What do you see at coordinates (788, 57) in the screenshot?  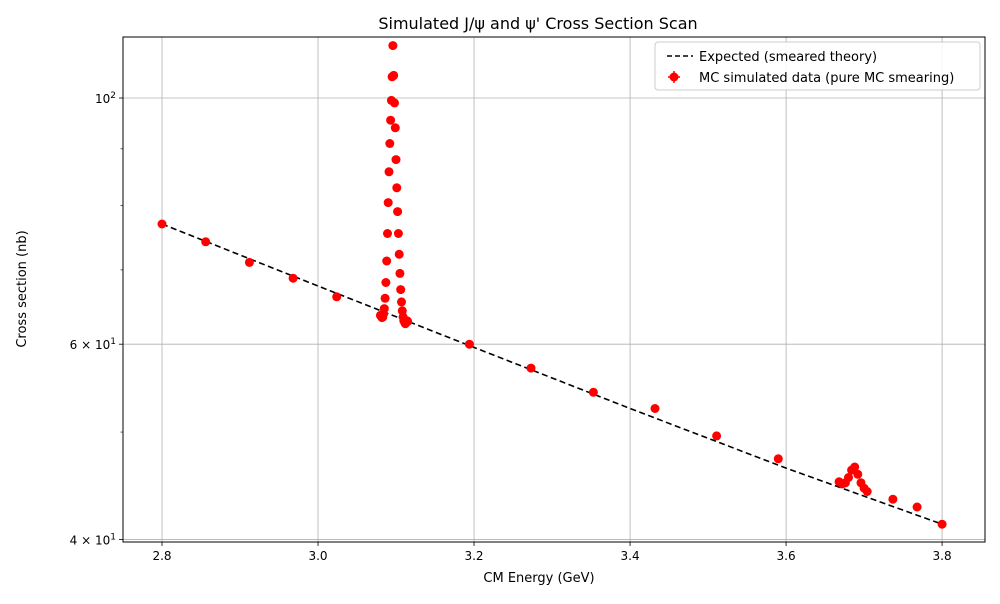 I see `legend-expected-label: Expected (smeared theory)` at bounding box center [788, 57].